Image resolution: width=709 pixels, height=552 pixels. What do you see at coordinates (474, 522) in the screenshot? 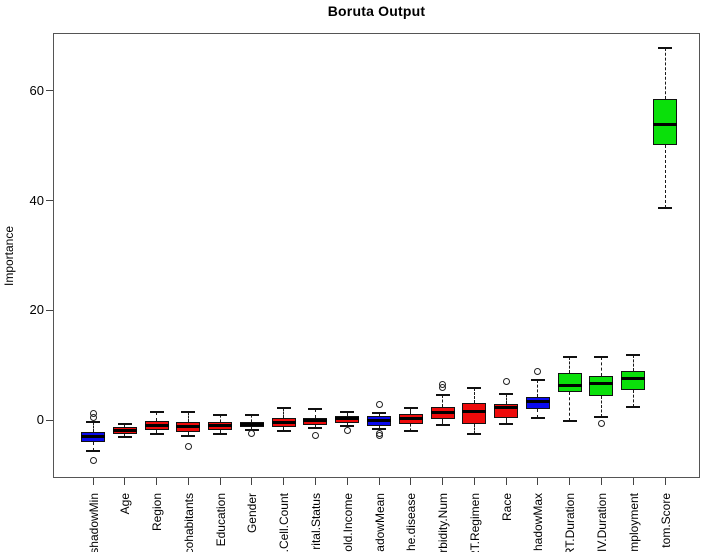
I see `x-axis-label-text: RT.Regimen` at bounding box center [474, 522].